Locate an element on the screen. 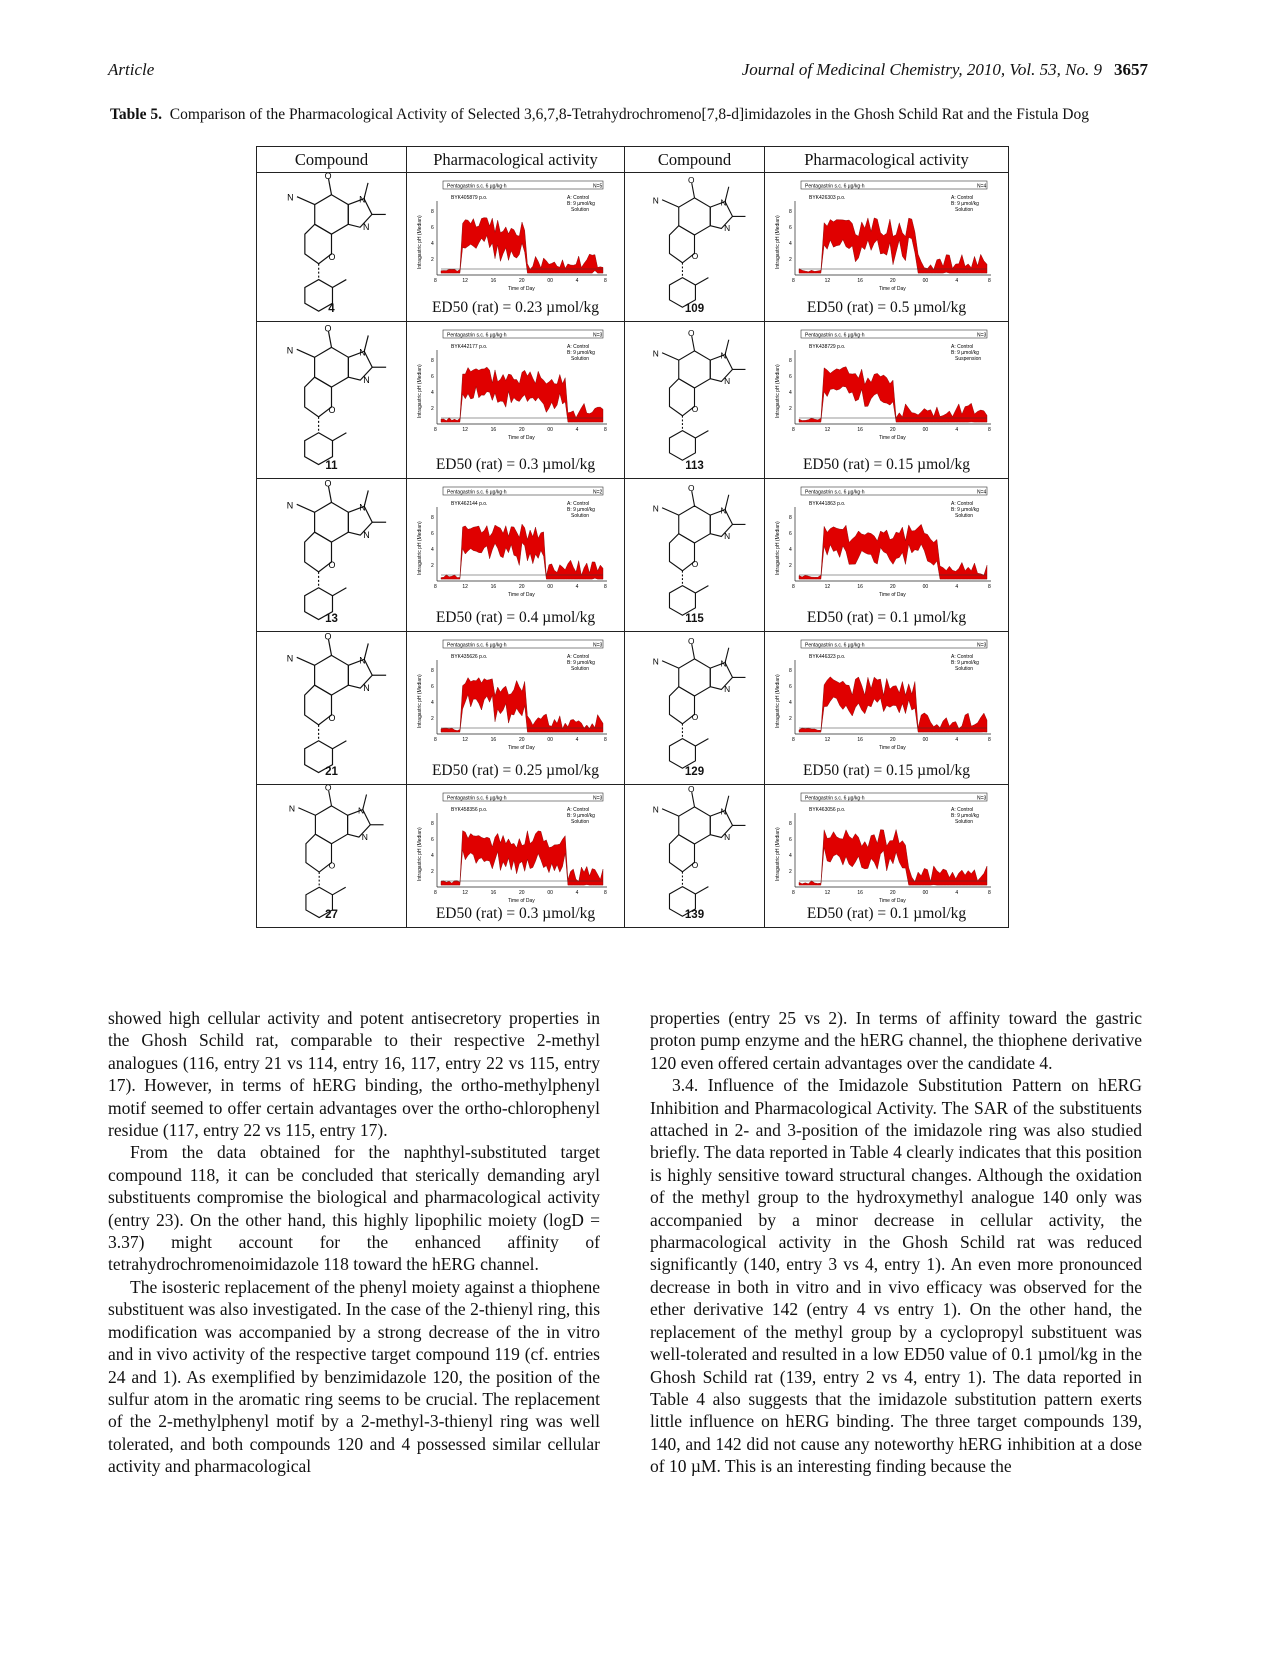 The width and height of the screenshot is (1266, 1669). compound-id: 129 is located at coordinates (694, 772).